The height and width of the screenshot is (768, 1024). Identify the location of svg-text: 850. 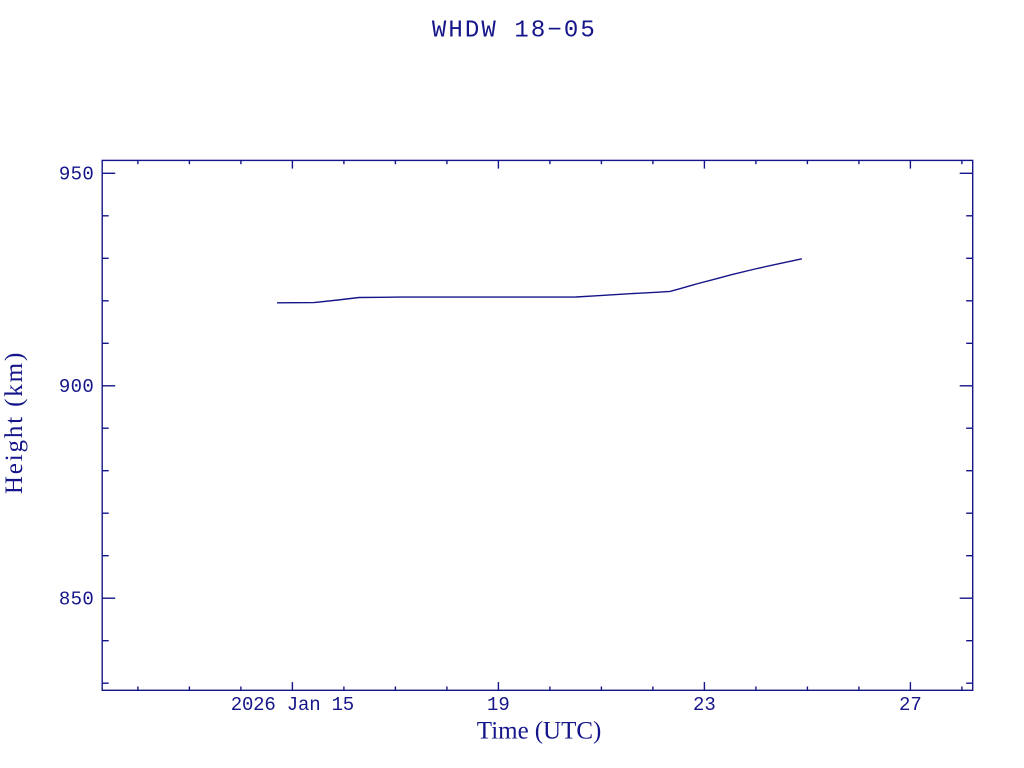
(76, 599).